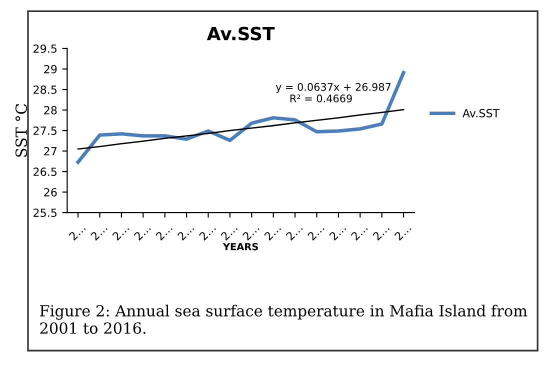 This screenshot has height=373, width=560. Describe the element at coordinates (21, 130) in the screenshot. I see `y-axis-title: SST °C` at that location.